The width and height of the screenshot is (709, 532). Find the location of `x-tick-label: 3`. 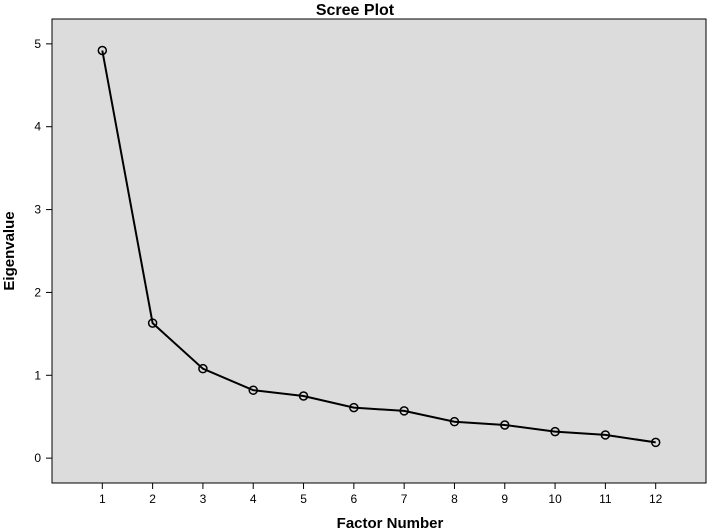

x-tick-label: 3 is located at coordinates (203, 499).